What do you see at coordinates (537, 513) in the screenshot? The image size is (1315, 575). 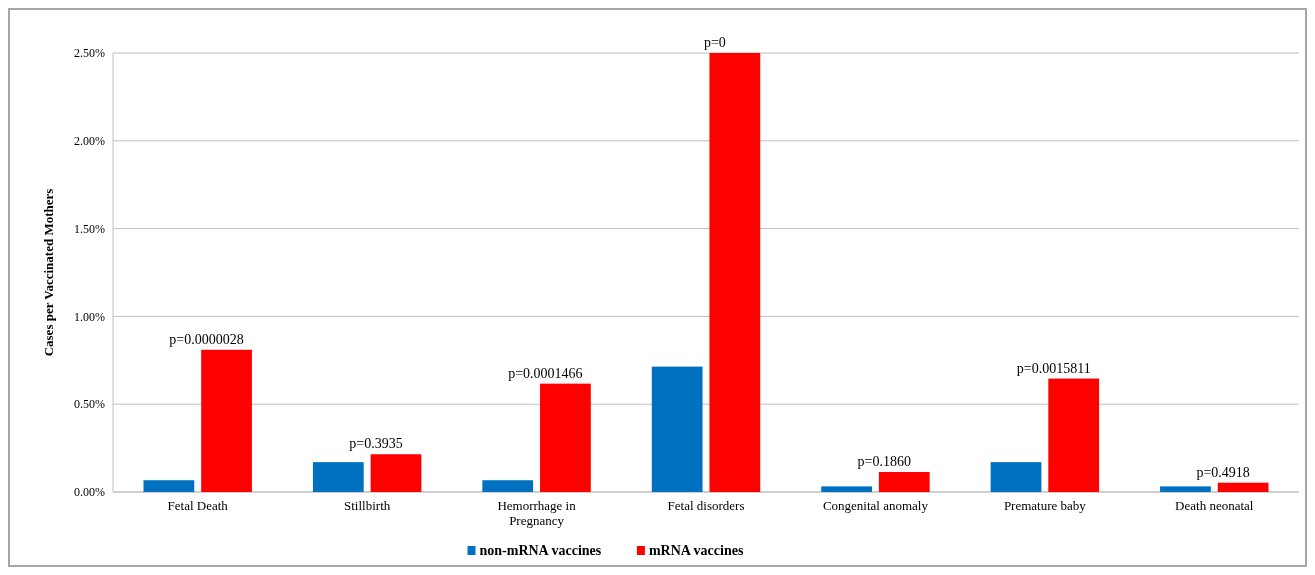 I see `x-tick-label: Hemorrhage in Pregnancy` at bounding box center [537, 513].